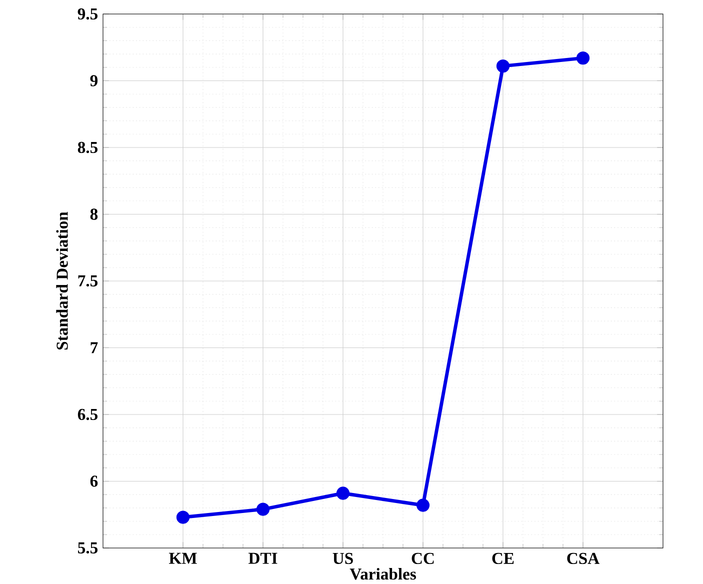 This screenshot has width=703, height=584. I want to click on y-tick-label: 7, so click(94, 347).